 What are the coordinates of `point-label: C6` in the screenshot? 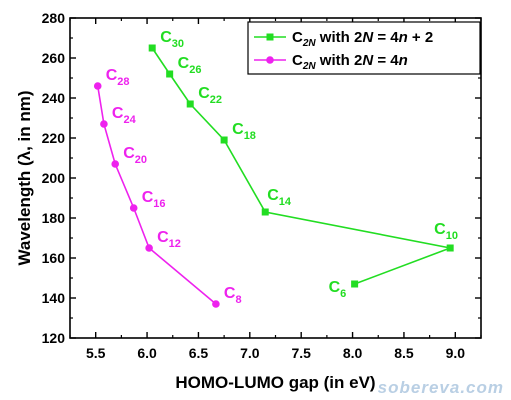 It's located at (338, 289).